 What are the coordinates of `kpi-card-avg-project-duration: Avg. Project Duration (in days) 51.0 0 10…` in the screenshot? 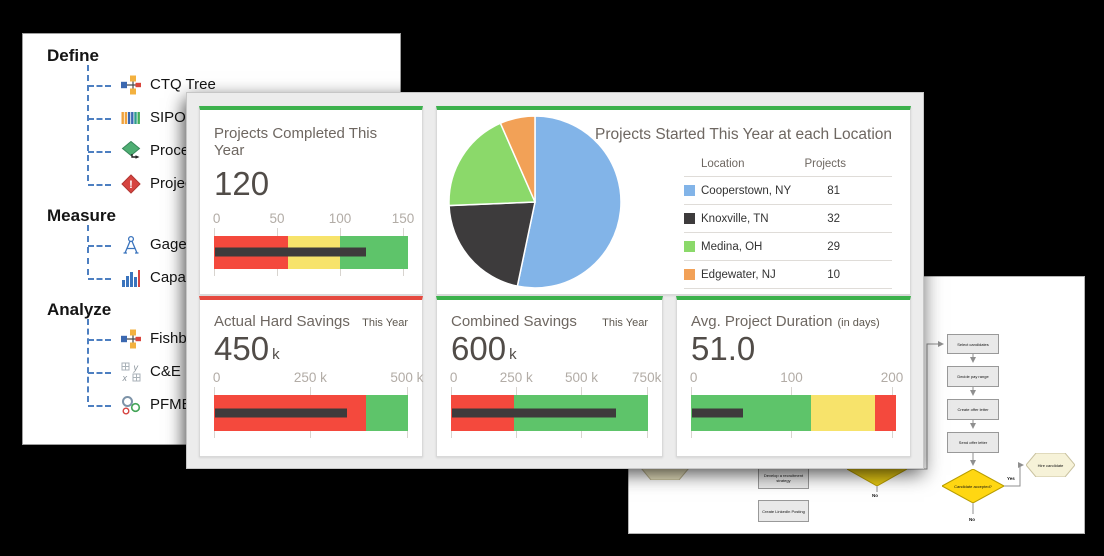 It's located at (793, 376).